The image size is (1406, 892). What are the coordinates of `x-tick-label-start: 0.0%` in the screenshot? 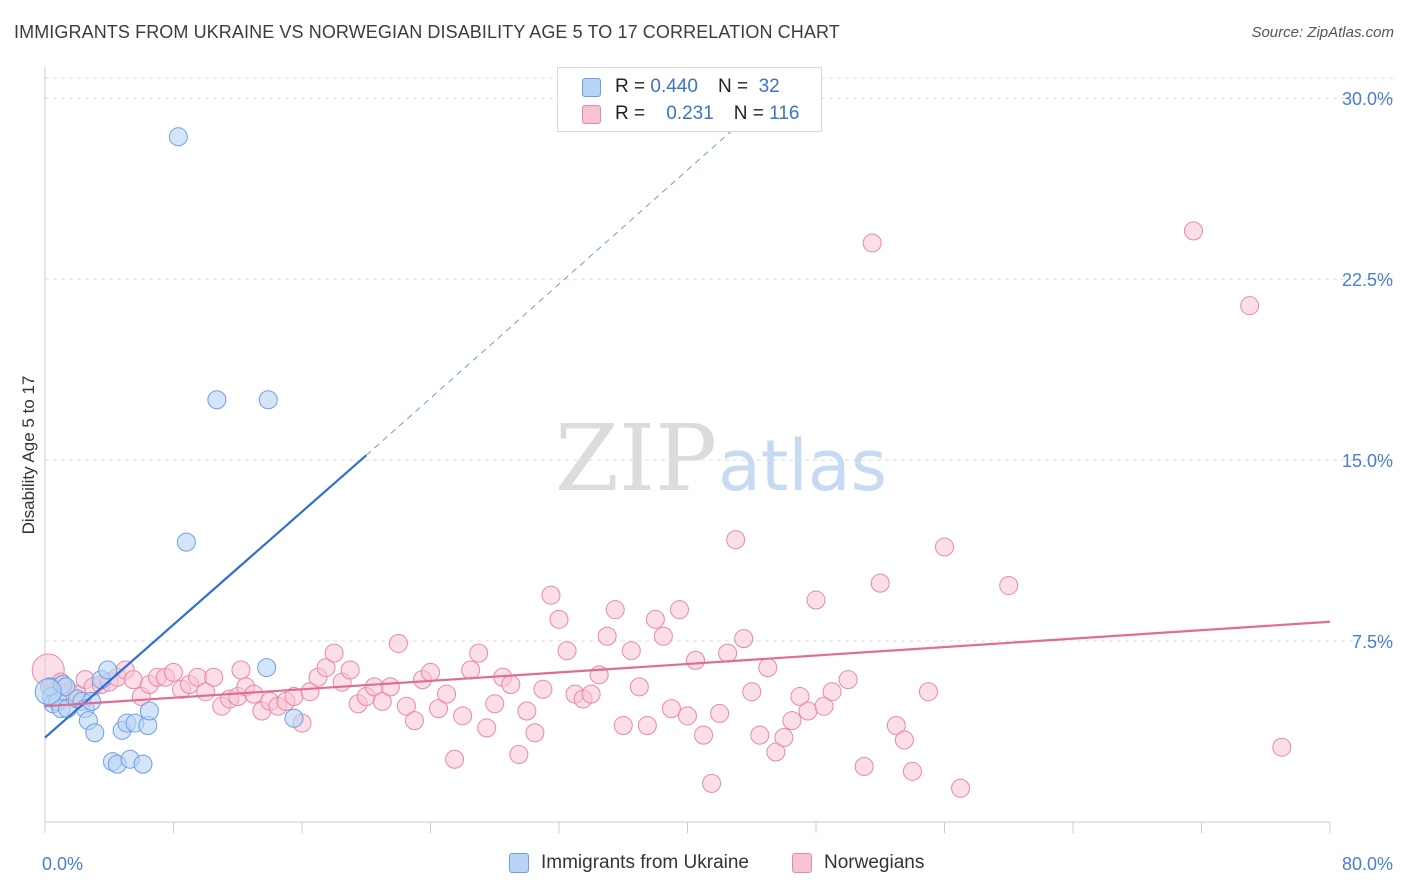 It's located at (62, 864).